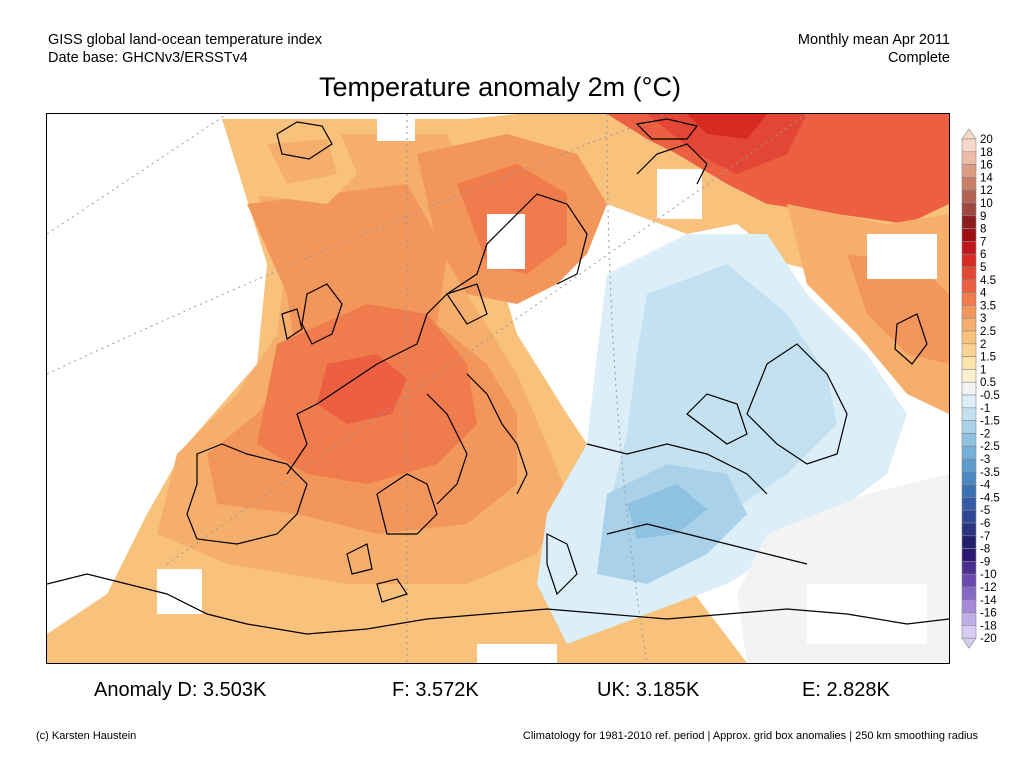 The height and width of the screenshot is (768, 1024). I want to click on colorbar-tick-label: -6, so click(985, 524).